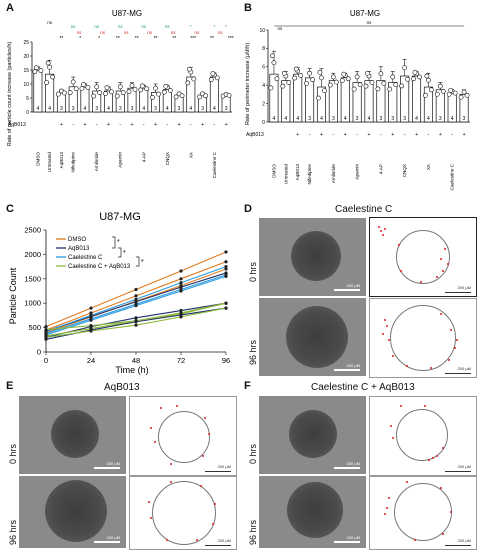 This screenshot has width=478, height=550. I want to click on y-tick-label: 15, so click(26, 71).